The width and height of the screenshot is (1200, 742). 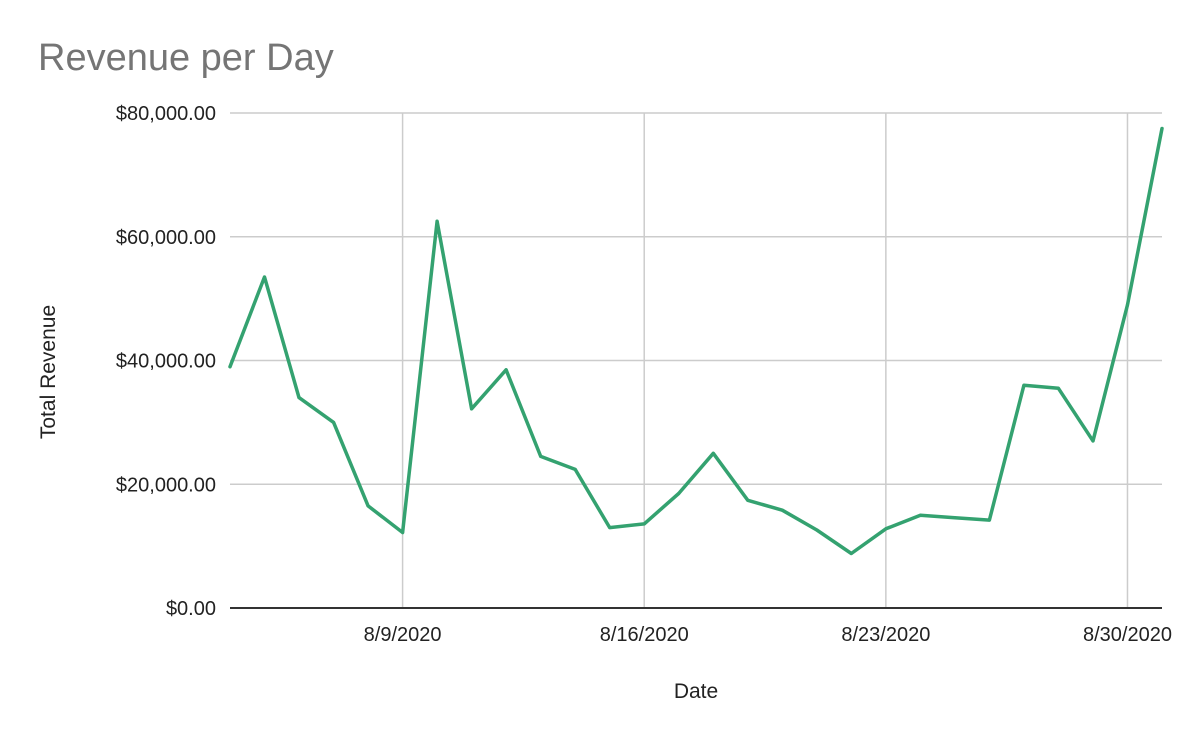 I want to click on x-tick-label: 8/16/2020, so click(x=644, y=635).